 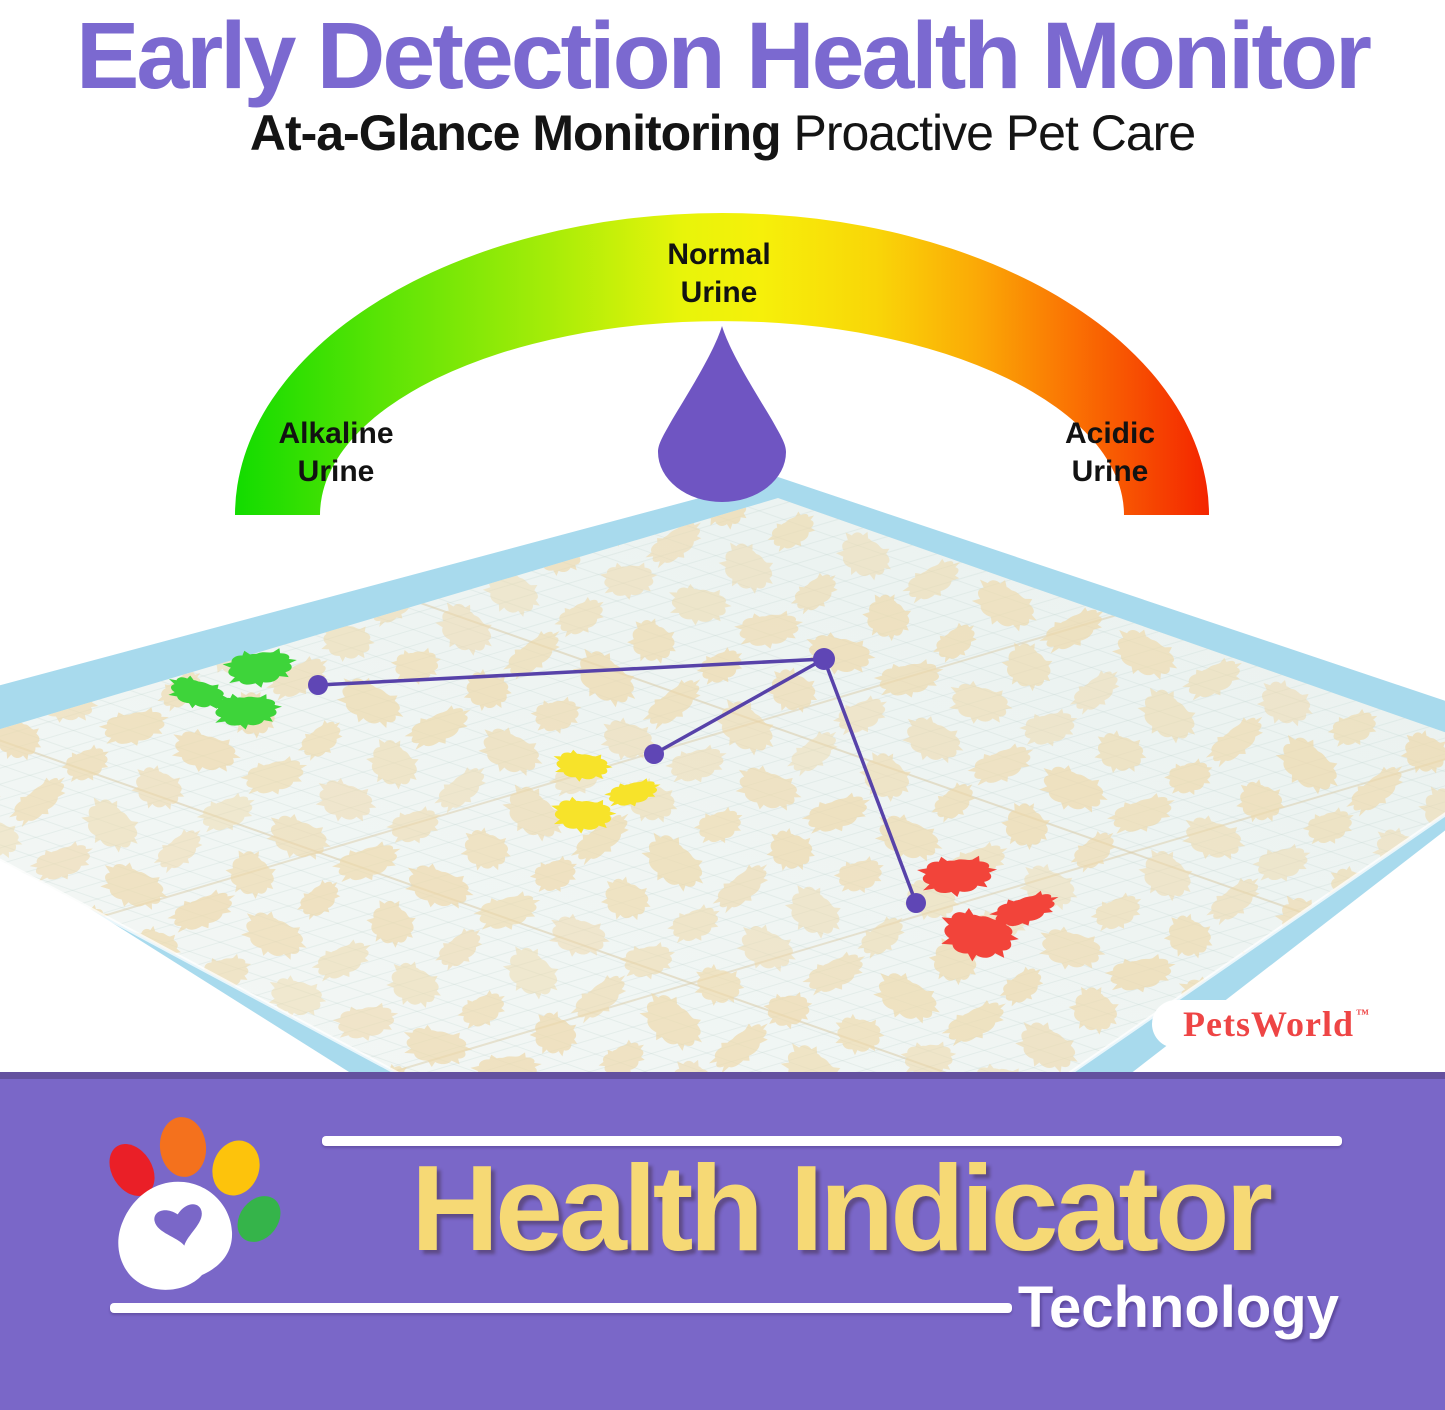 I want to click on paw-toe-orange, so click(x=183, y=1147).